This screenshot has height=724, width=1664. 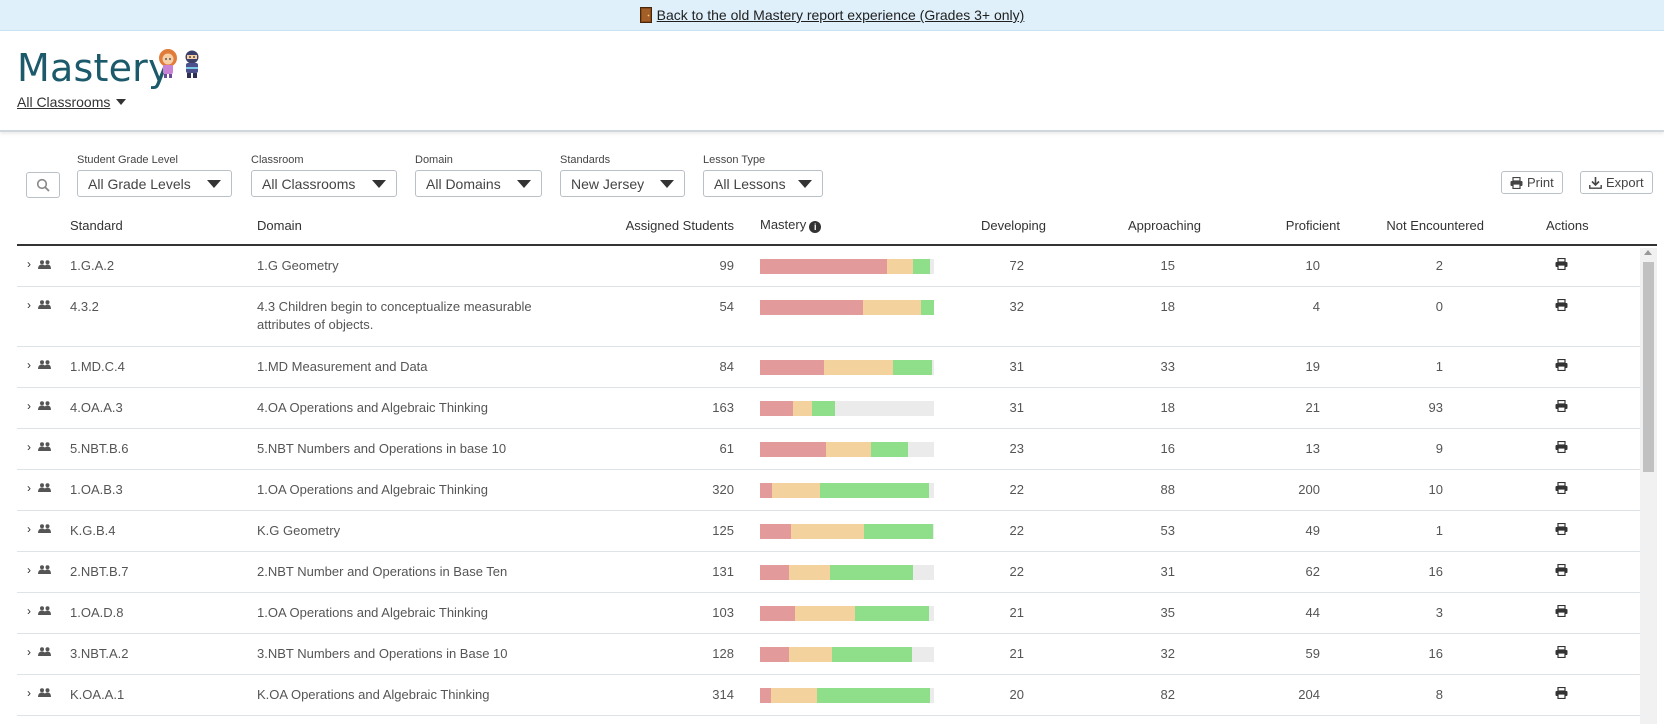 I want to click on table-row: › K.G.B.4 K.G Geometry 125 22 53 49 1, so click(x=837, y=531).